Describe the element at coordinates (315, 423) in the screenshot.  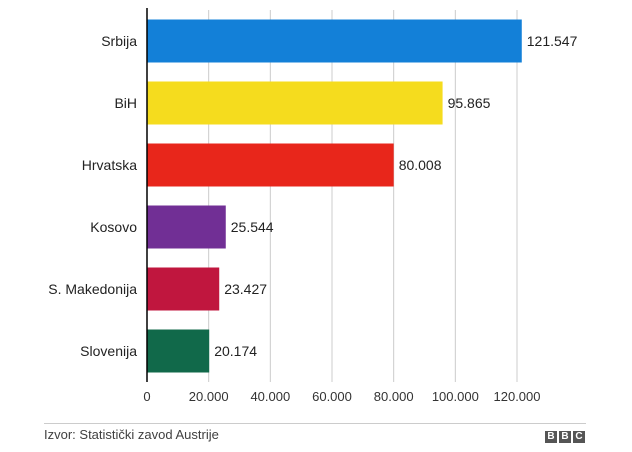
I see `footer-divider` at that location.